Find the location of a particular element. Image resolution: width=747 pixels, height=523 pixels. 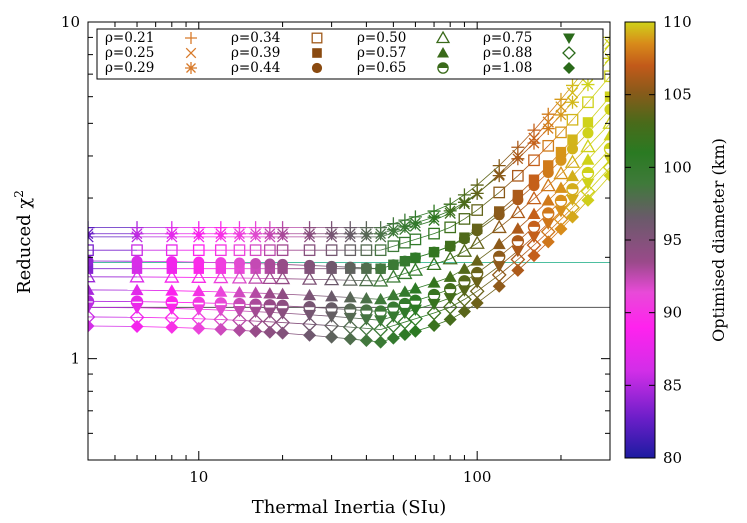

legend-box is located at coordinates (350, 54).